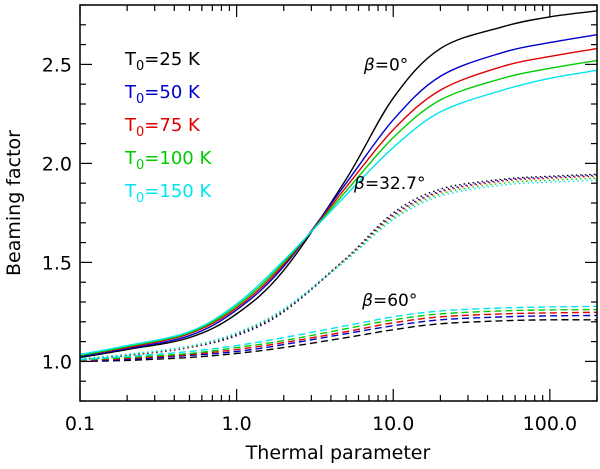  Describe the element at coordinates (392, 65) in the screenshot. I see `beta-value: =0°` at that location.